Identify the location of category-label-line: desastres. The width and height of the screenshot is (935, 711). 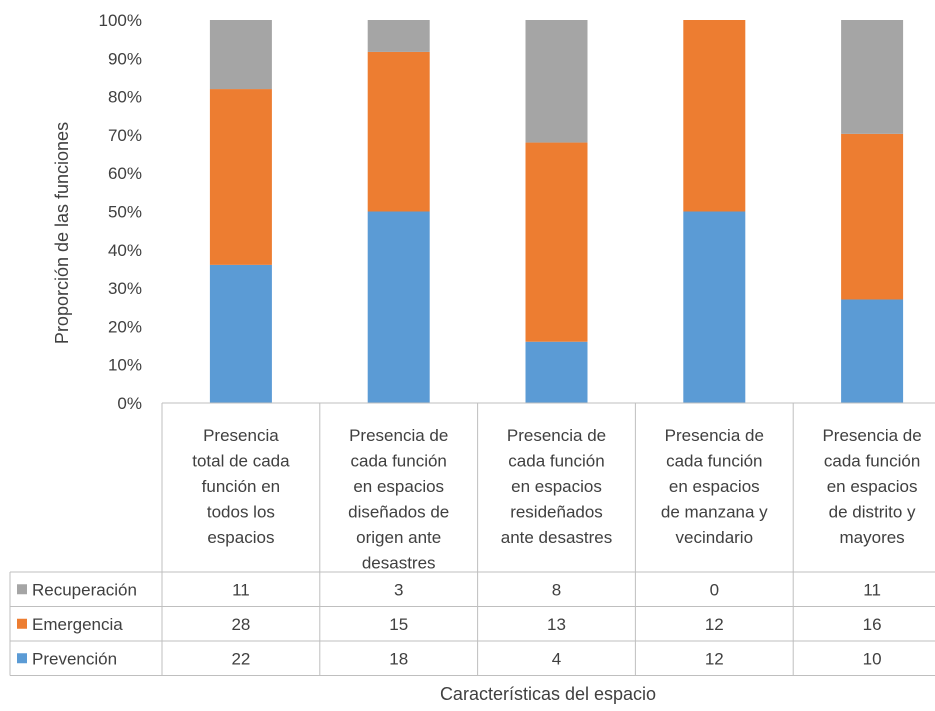
(399, 563).